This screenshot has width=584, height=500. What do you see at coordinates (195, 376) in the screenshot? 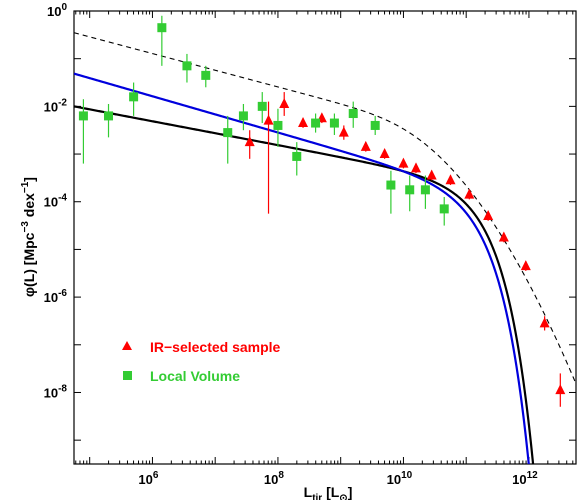
I see `legend-label-local-volume: Local Volume` at bounding box center [195, 376].